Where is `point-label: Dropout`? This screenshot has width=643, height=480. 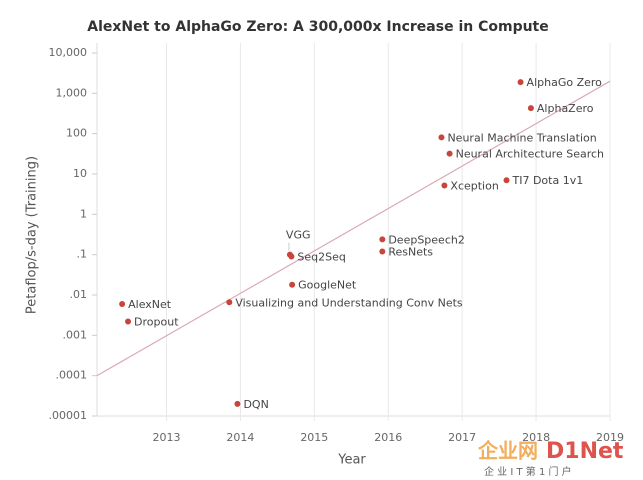 point-label: Dropout is located at coordinates (156, 322).